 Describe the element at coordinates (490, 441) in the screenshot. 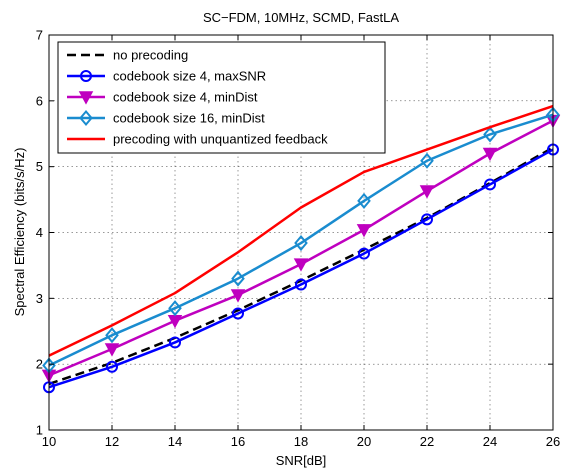

I see `x-tick-label: 24` at that location.